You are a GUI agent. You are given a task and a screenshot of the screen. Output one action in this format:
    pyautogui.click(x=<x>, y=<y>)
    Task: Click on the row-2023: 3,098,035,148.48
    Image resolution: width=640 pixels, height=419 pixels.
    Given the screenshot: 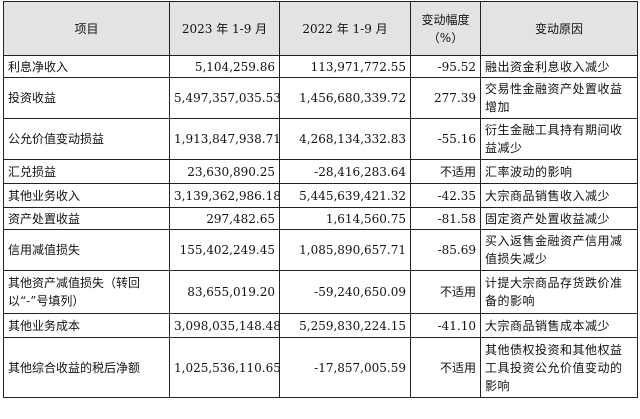 What is the action you would take?
    pyautogui.click(x=224, y=325)
    